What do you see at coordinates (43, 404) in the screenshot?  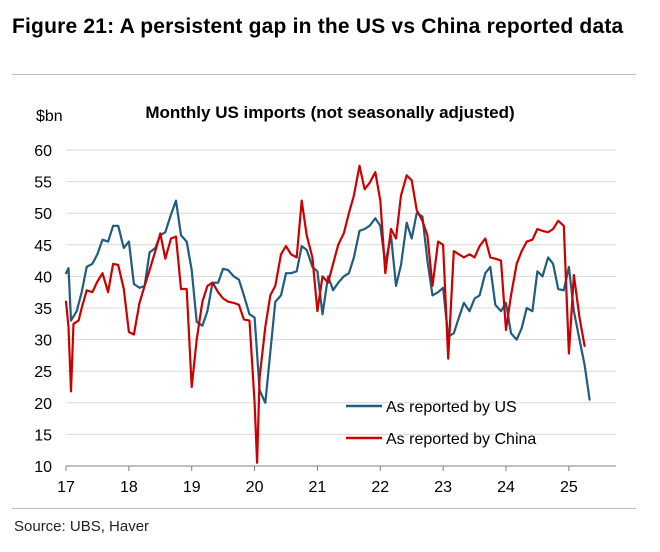 I see `y-tick-label-20: 20` at bounding box center [43, 404].